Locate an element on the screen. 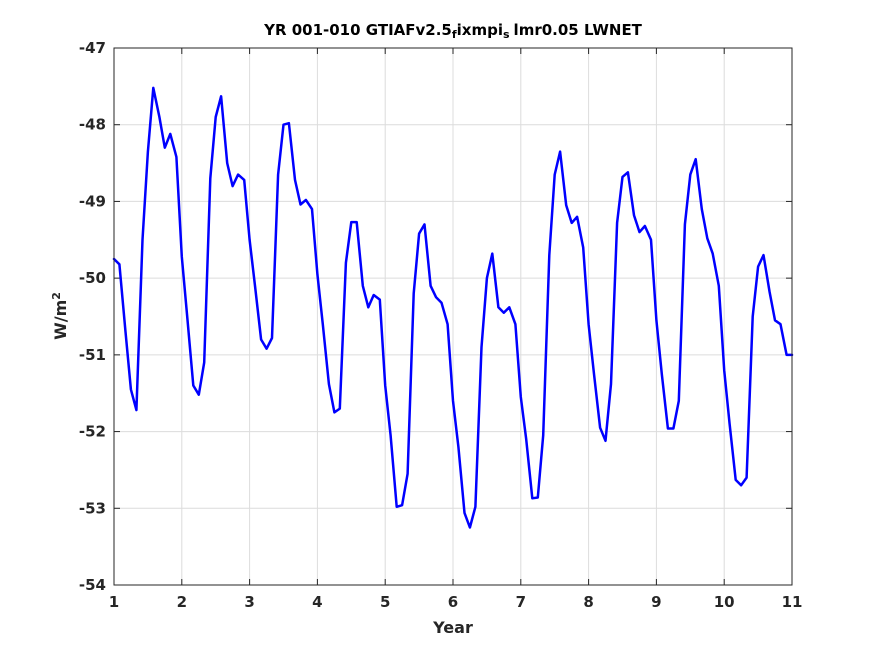  y-tick-label: -53 is located at coordinates (92, 508).